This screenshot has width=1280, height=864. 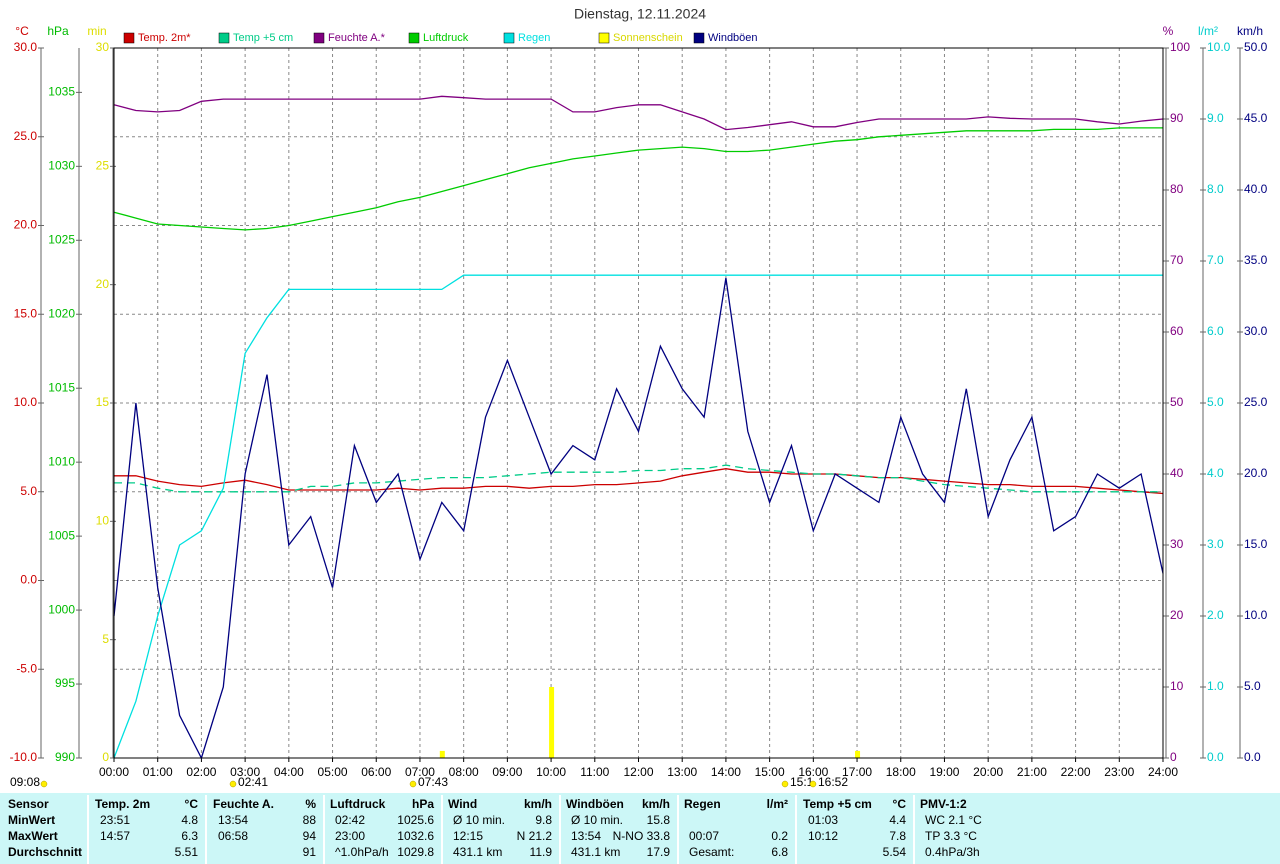 I want to click on table-header: Sensor, so click(x=28, y=804).